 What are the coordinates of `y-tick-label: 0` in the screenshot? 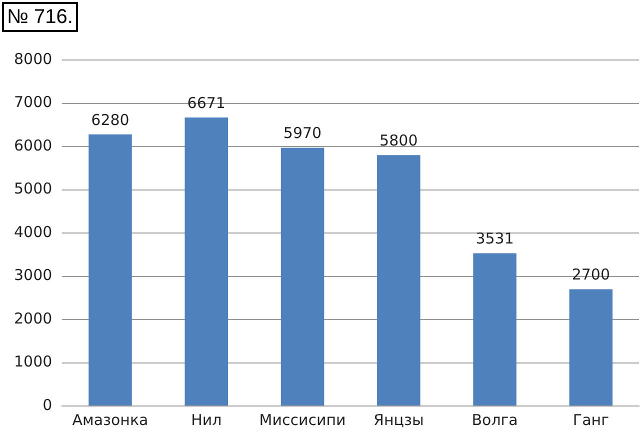 It's located at (47, 405).